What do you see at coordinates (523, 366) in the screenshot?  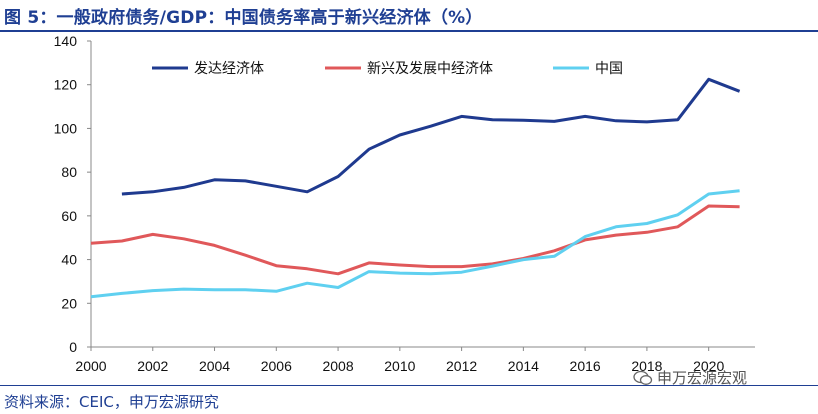 I see `x-tick-label: 2014` at bounding box center [523, 366].